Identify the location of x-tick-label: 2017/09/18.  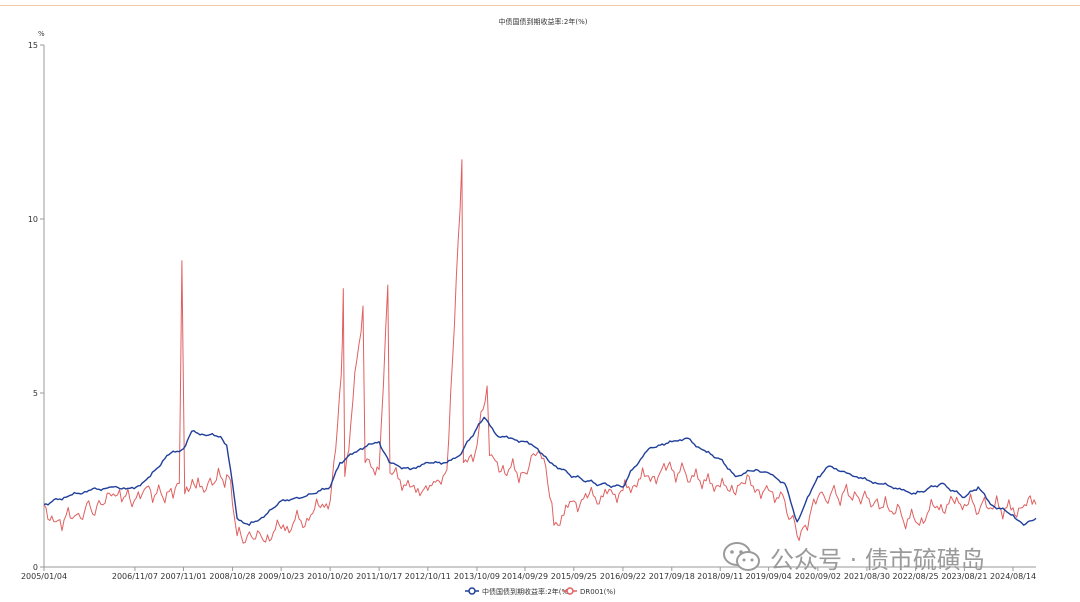
(672, 576).